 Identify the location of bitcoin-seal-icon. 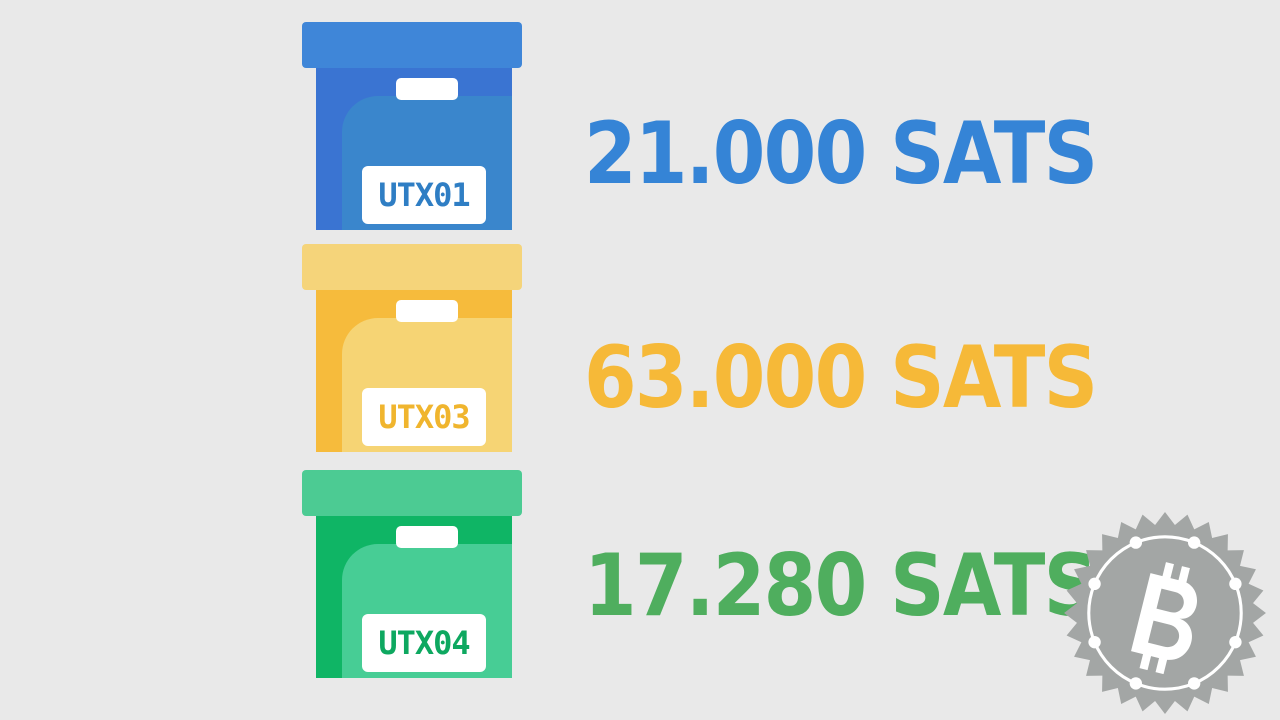
(1165, 613).